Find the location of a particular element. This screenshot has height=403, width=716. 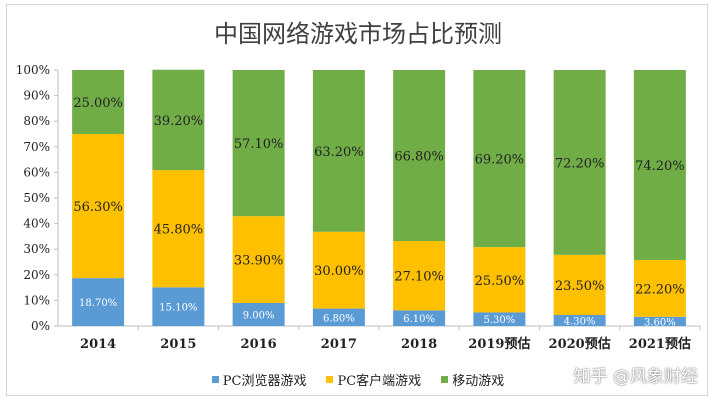

y-tick-label: 30% is located at coordinates (36, 249).